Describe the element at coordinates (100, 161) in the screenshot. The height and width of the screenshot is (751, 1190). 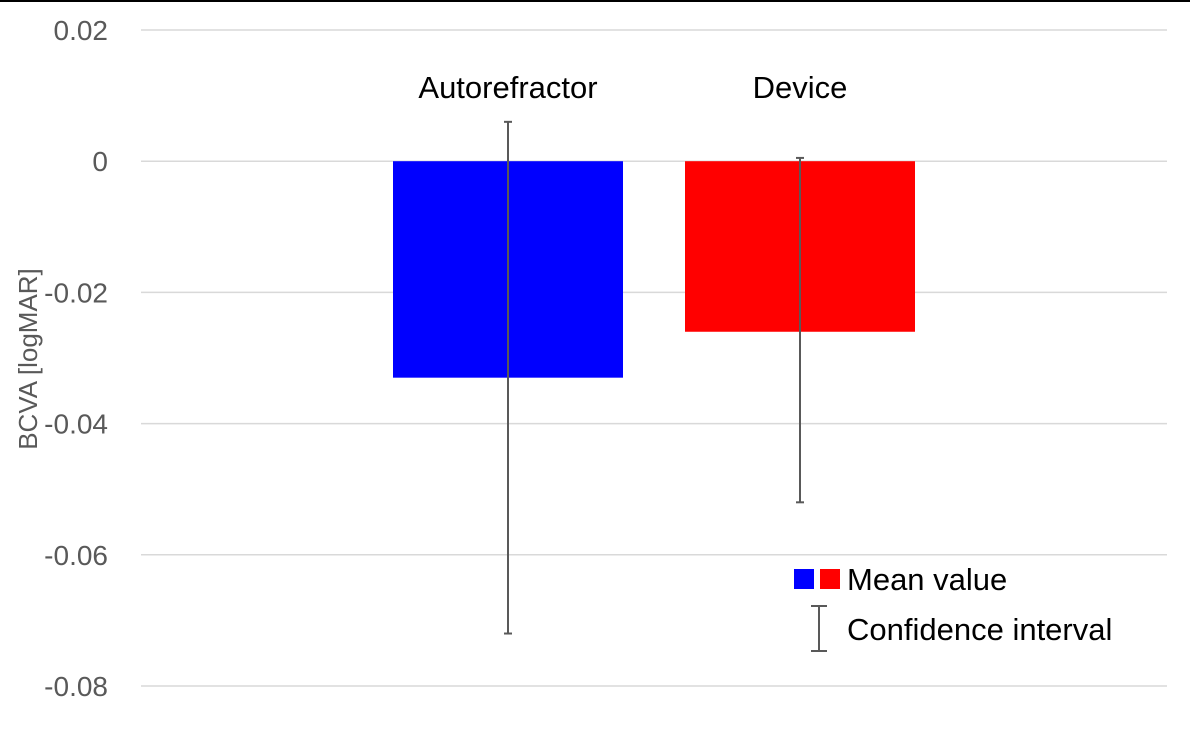
I see `y-tick-label: 0` at that location.